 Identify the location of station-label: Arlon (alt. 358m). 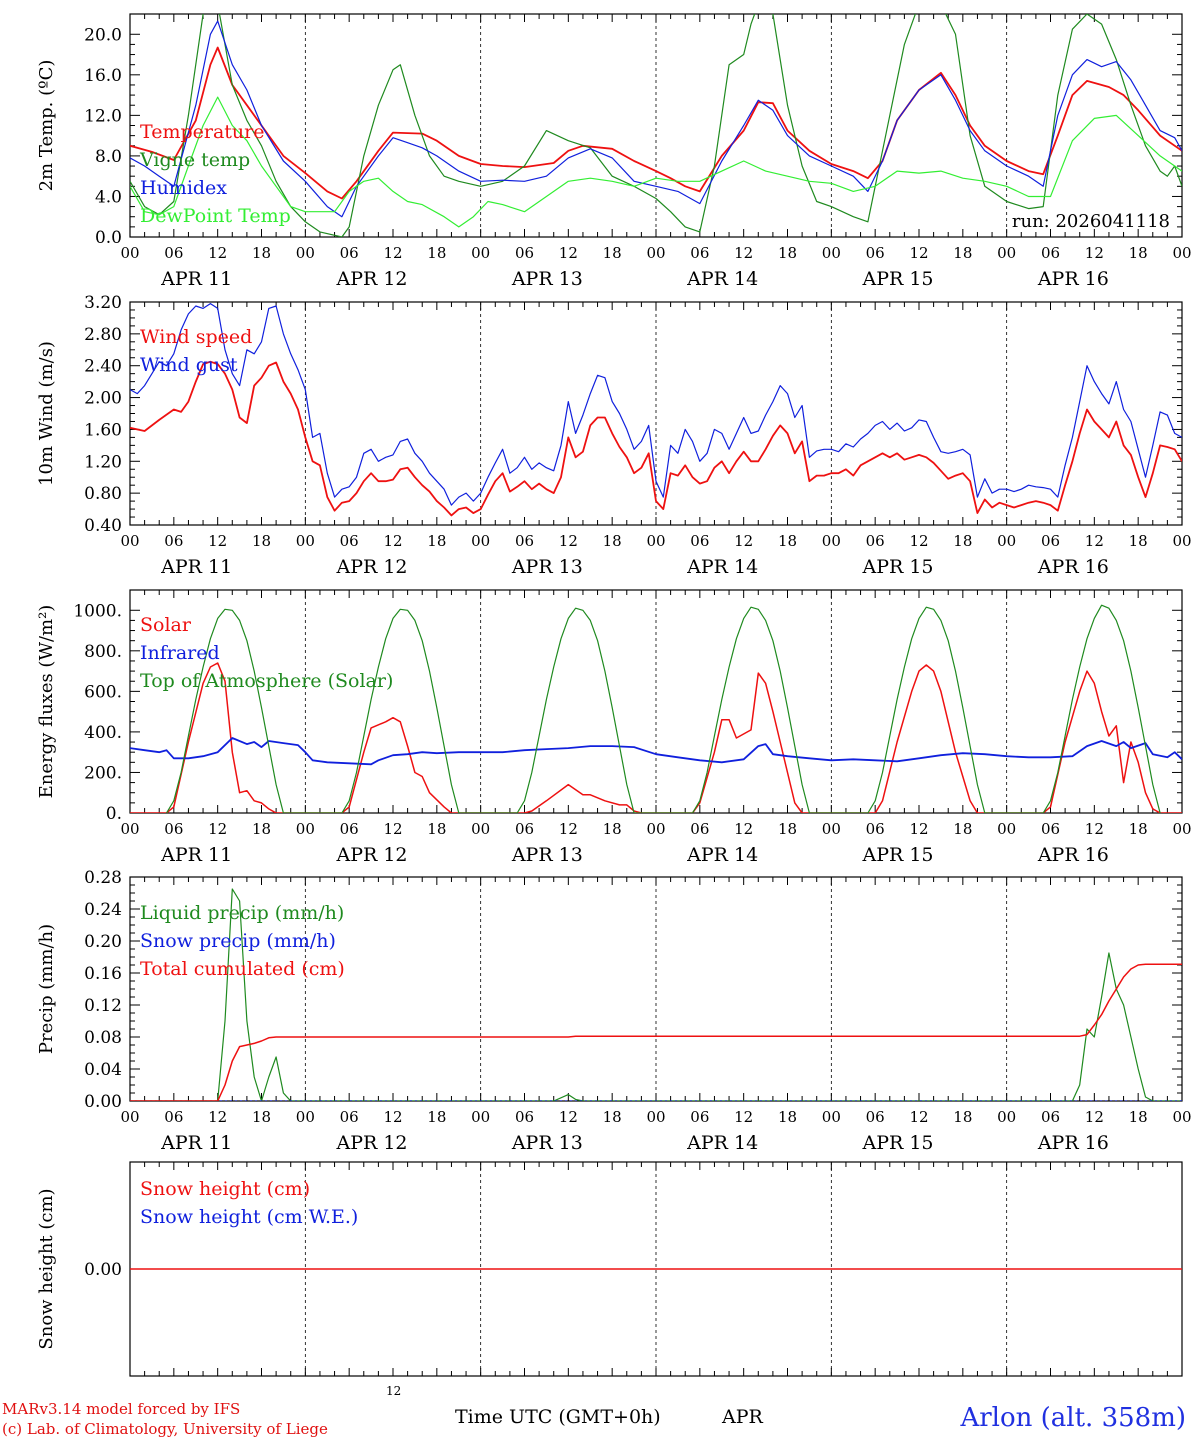
(1073, 1418).